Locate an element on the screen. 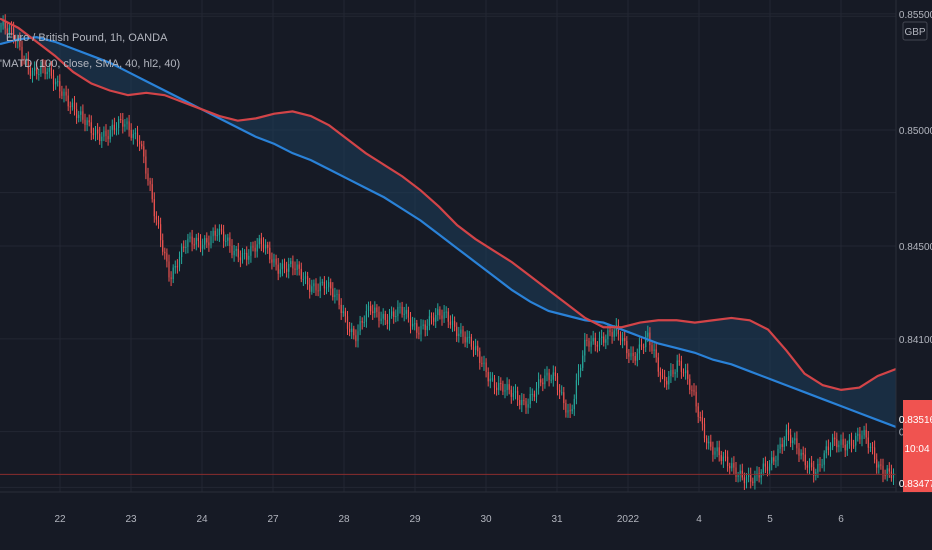 The height and width of the screenshot is (550, 932). indicator-label: "MATD (100, close, SMA, 40, hl2, 40) is located at coordinates (90, 64).